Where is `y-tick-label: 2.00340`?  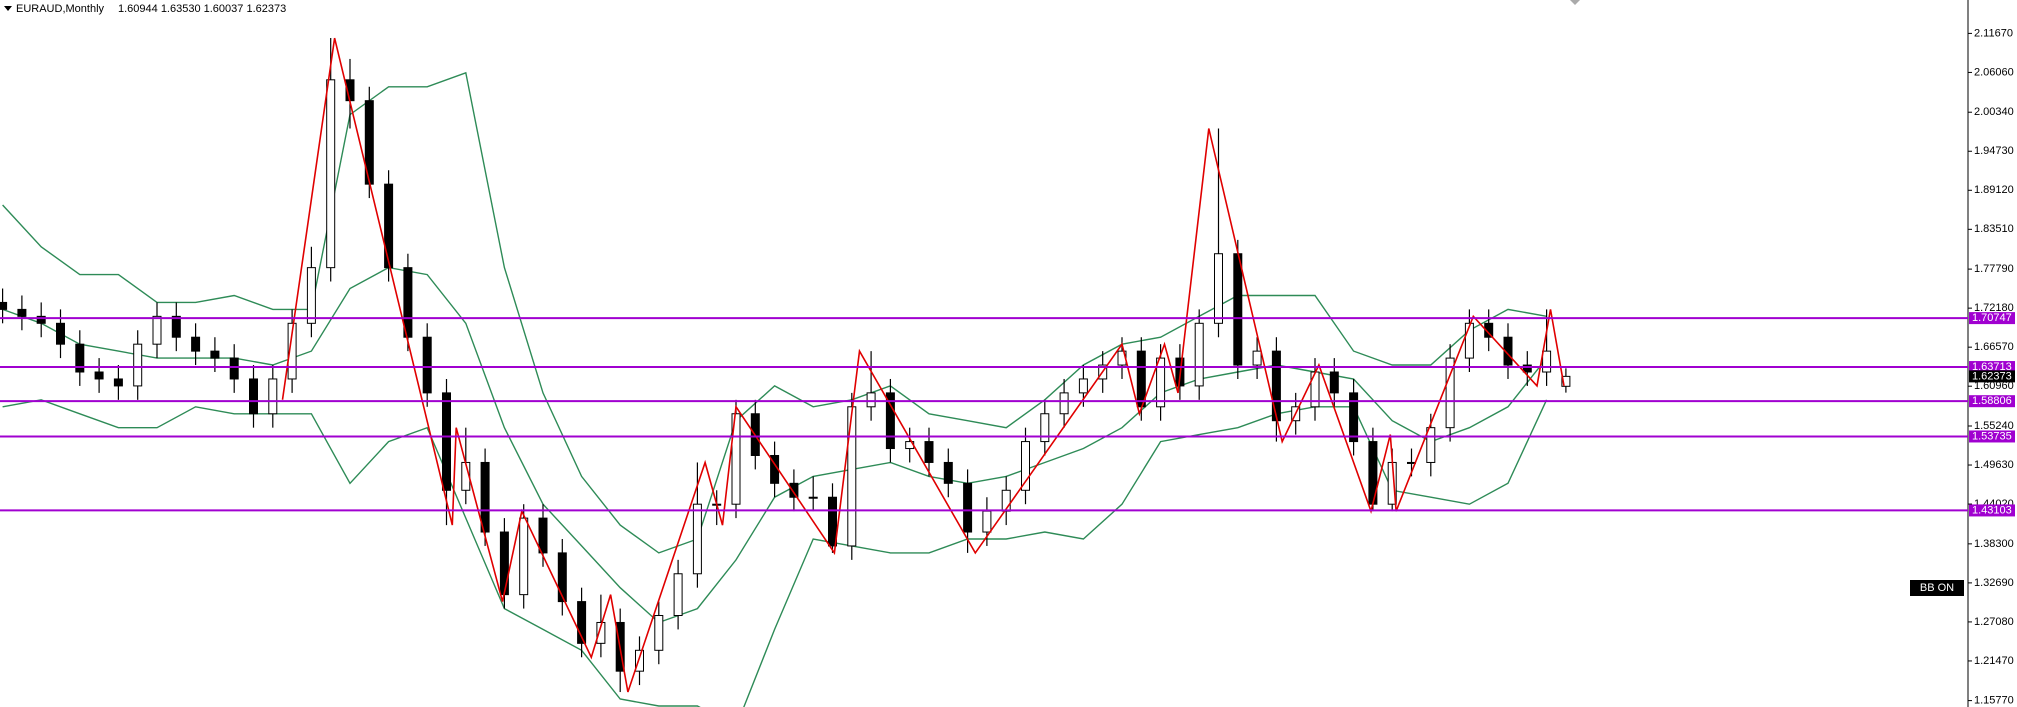 y-tick-label: 2.00340 is located at coordinates (1994, 112).